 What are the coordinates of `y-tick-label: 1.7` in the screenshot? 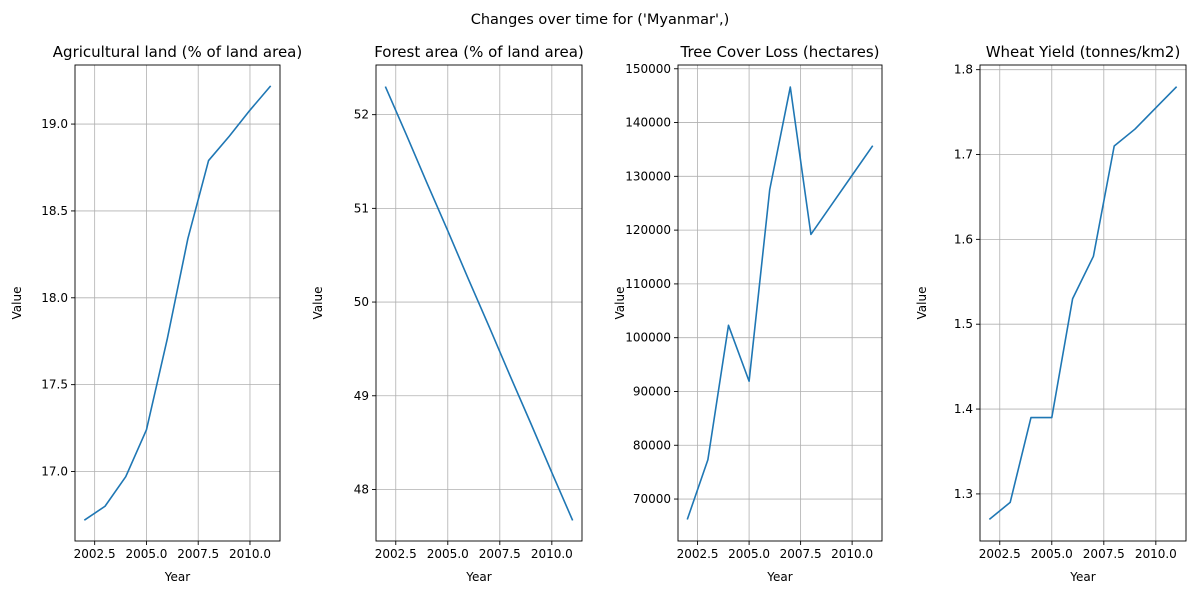 It's located at (963, 155).